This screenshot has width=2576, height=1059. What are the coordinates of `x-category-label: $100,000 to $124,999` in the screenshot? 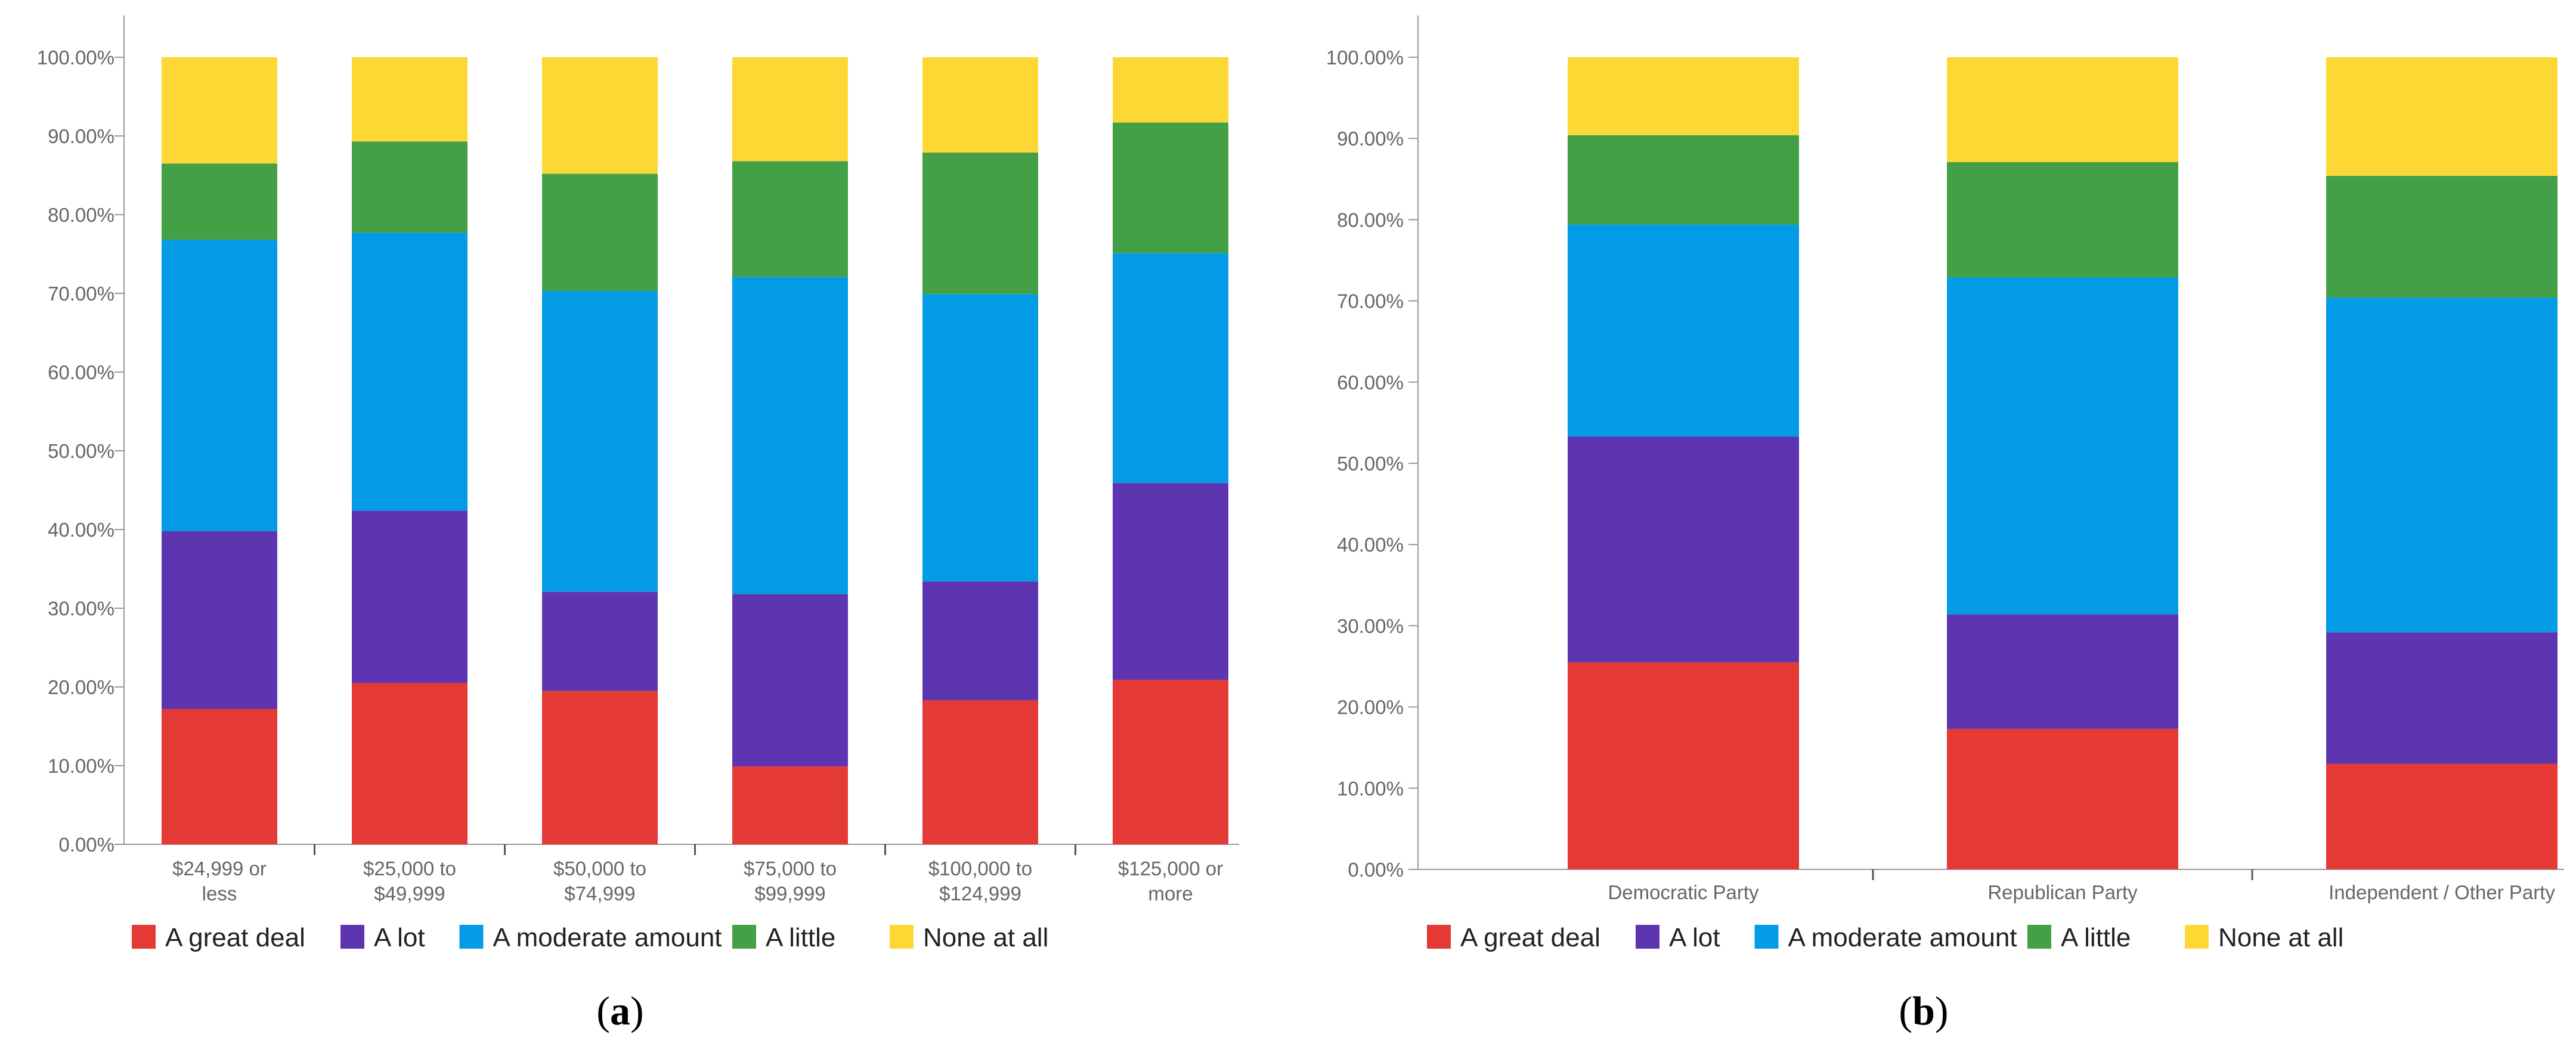 It's located at (980, 881).